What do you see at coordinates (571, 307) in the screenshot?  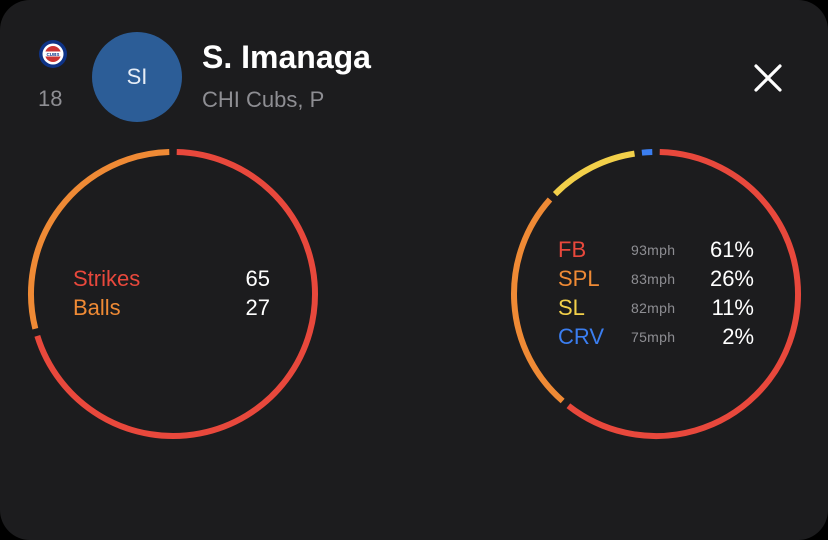 I see `pitch-name: SL` at bounding box center [571, 307].